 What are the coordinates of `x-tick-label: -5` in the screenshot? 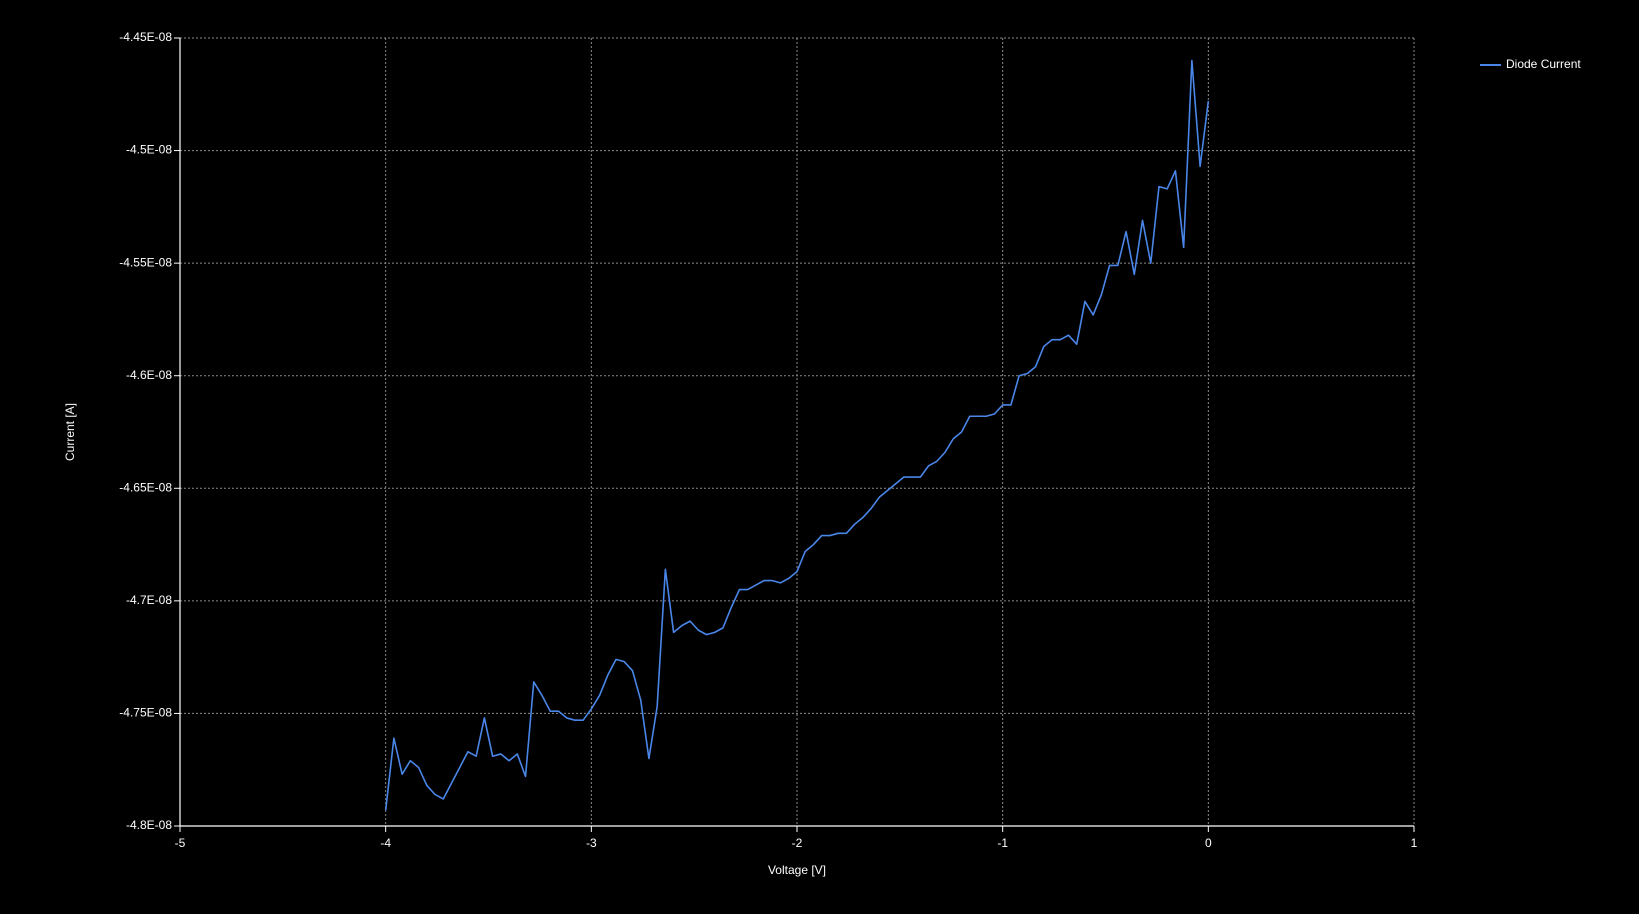 It's located at (180, 843).